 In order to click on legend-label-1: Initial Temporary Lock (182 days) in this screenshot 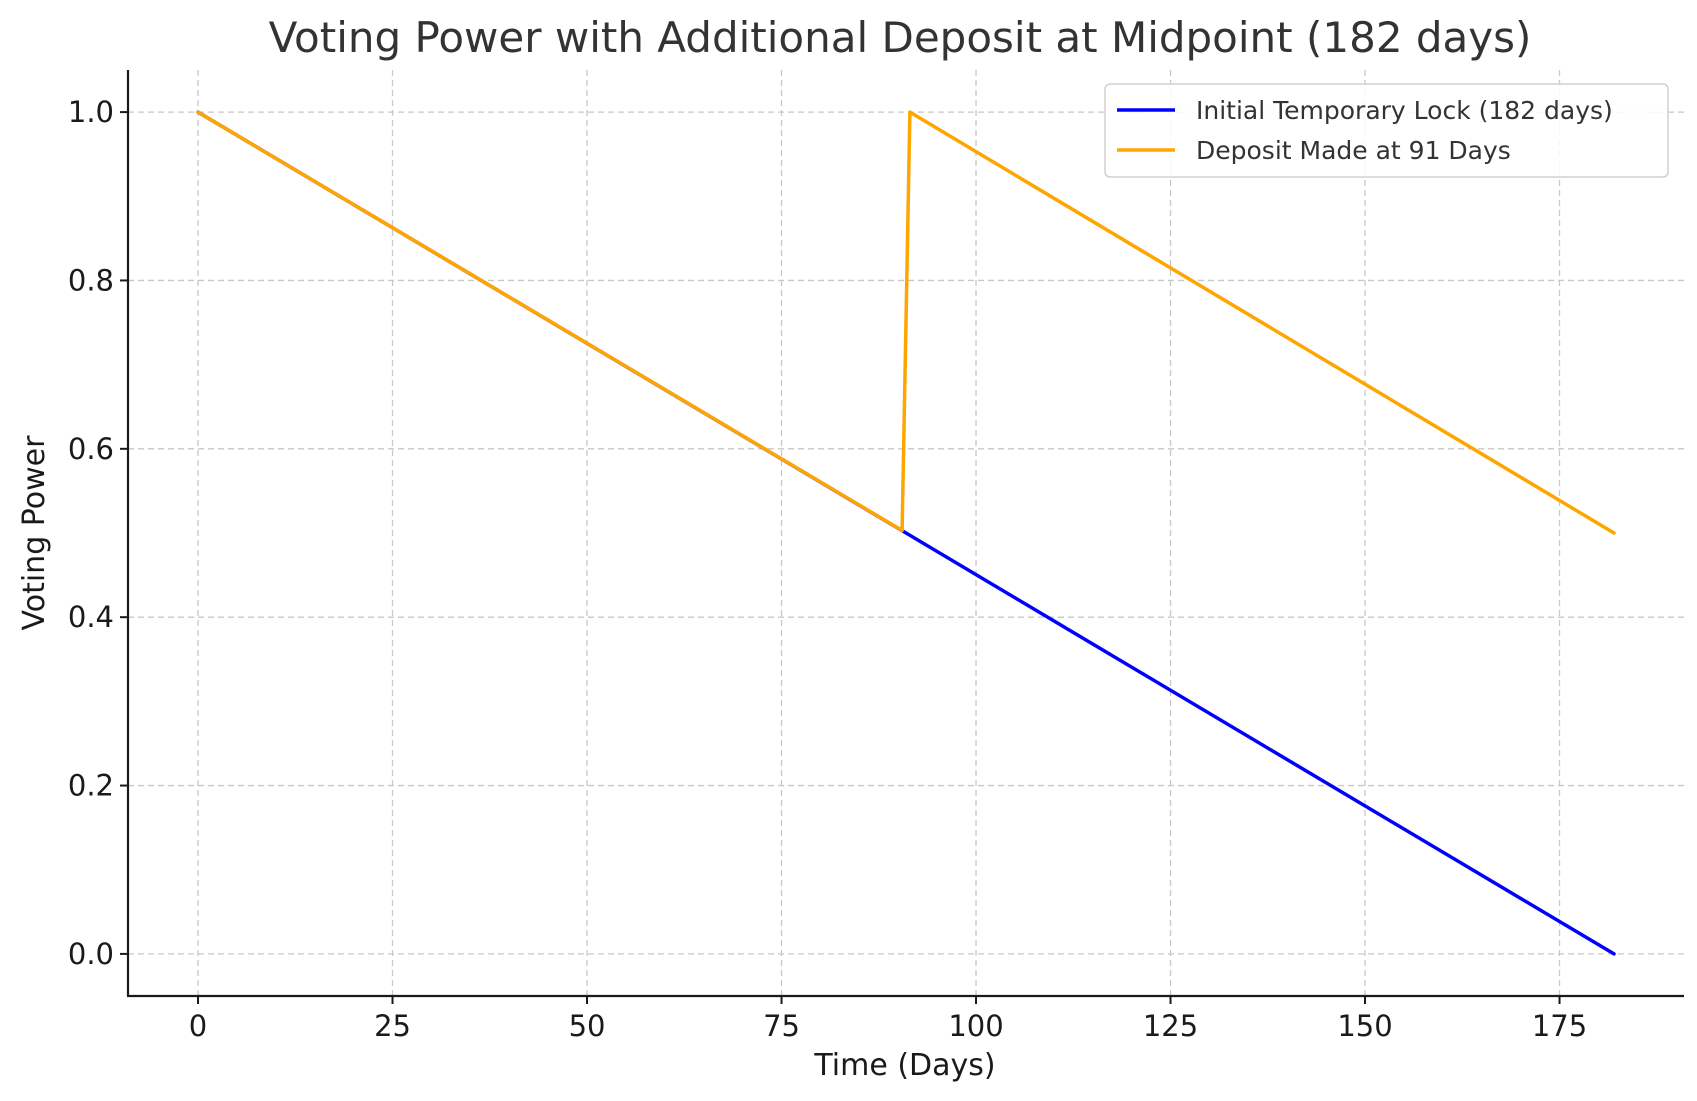, I will do `click(1404, 110)`.